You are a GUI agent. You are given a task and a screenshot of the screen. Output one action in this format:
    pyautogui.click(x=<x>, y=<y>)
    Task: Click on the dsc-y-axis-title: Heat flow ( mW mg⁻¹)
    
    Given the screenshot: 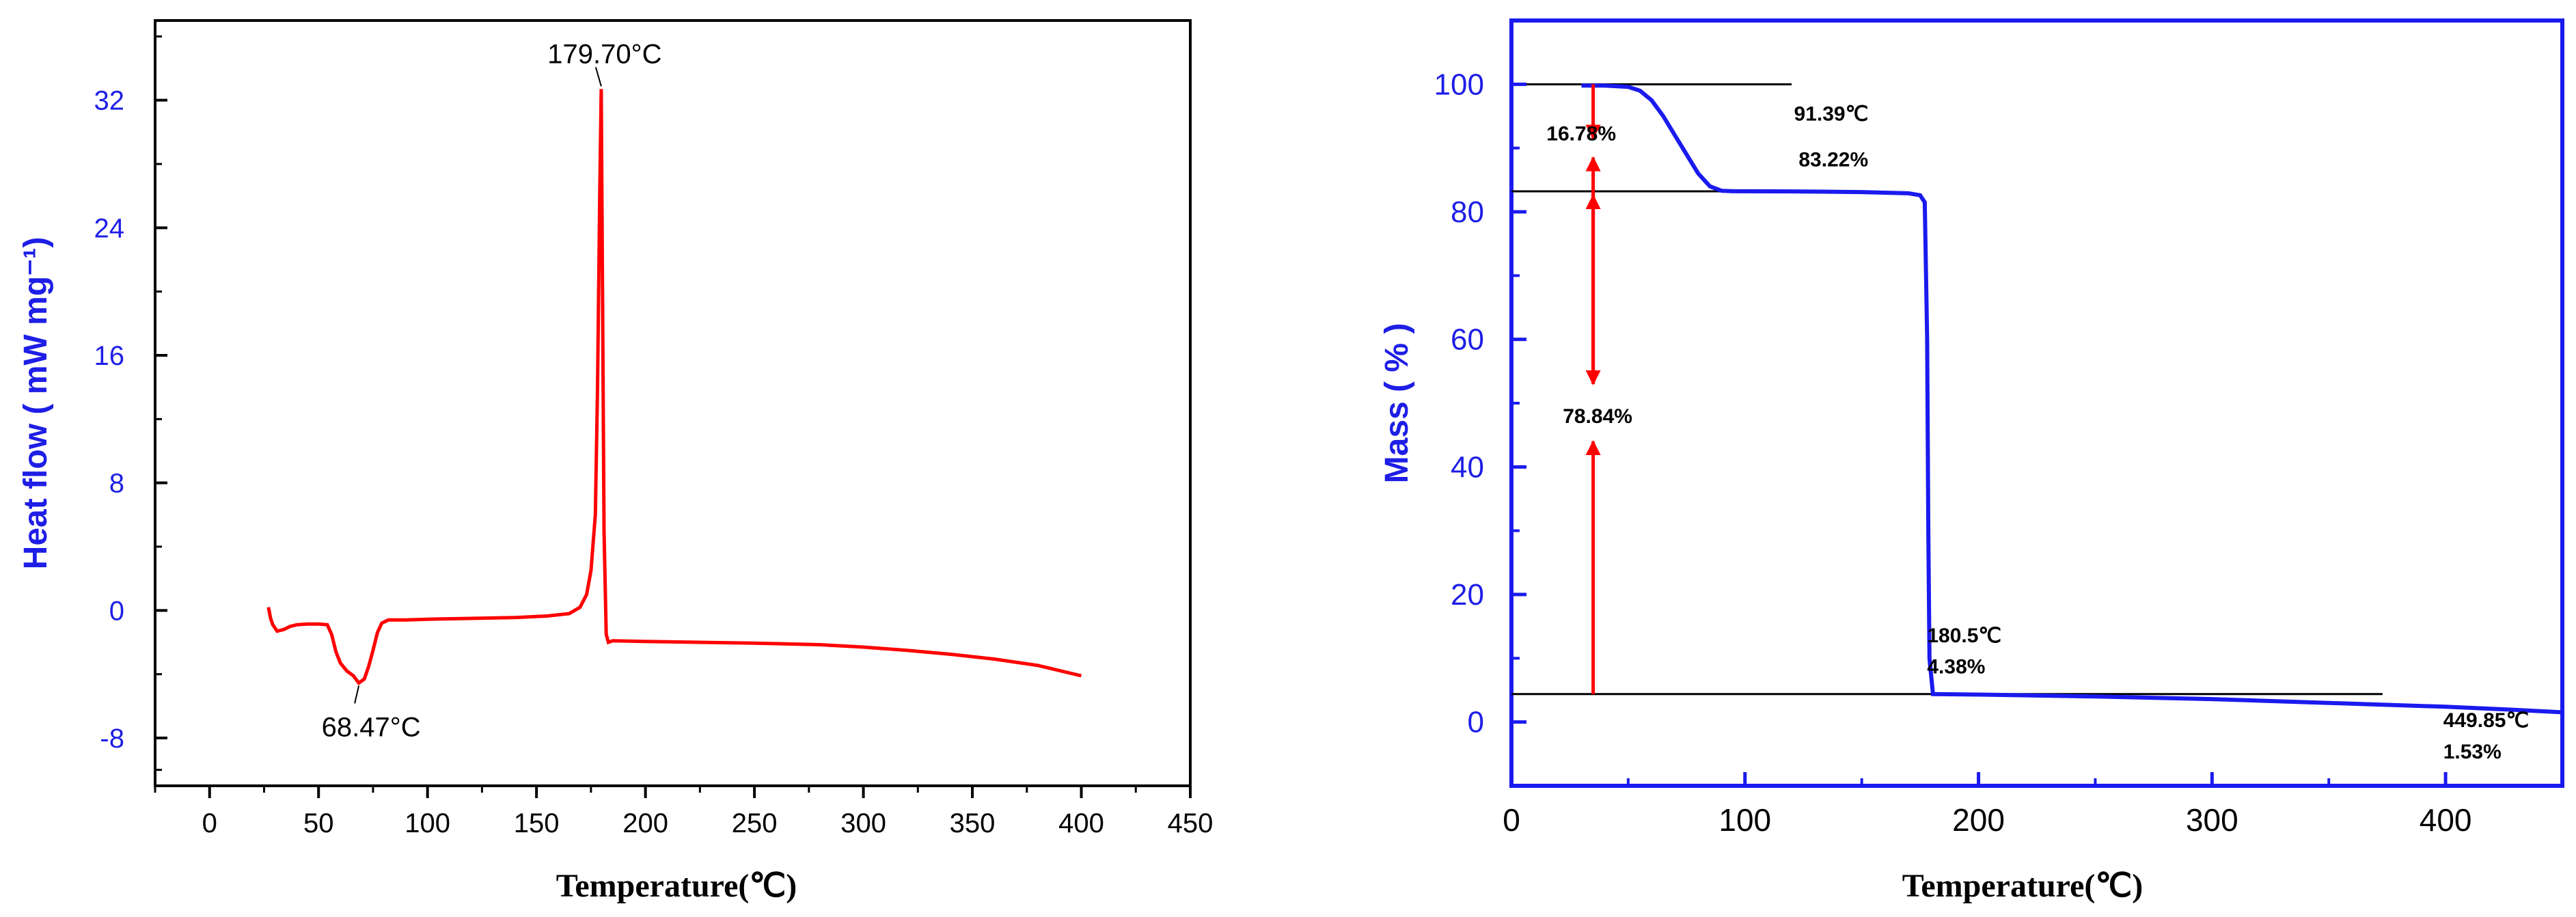 What is the action you would take?
    pyautogui.click(x=36, y=404)
    